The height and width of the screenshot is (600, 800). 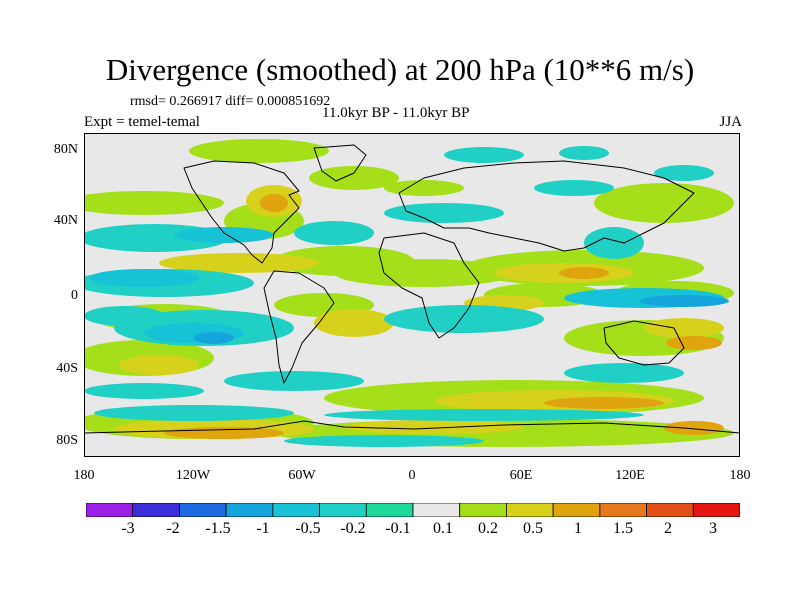 I want to click on lon-label-180e: 180, so click(x=740, y=475).